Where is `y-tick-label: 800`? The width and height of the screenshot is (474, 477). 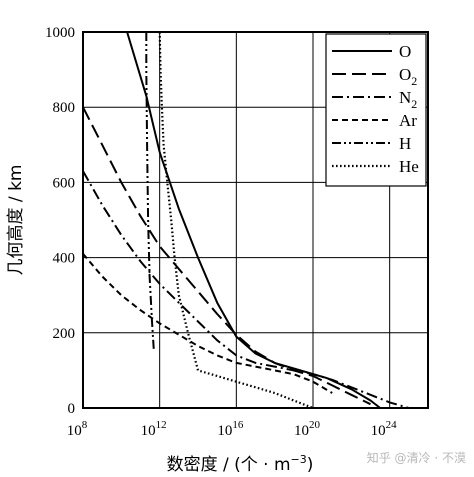 y-tick-label: 800 is located at coordinates (64, 108).